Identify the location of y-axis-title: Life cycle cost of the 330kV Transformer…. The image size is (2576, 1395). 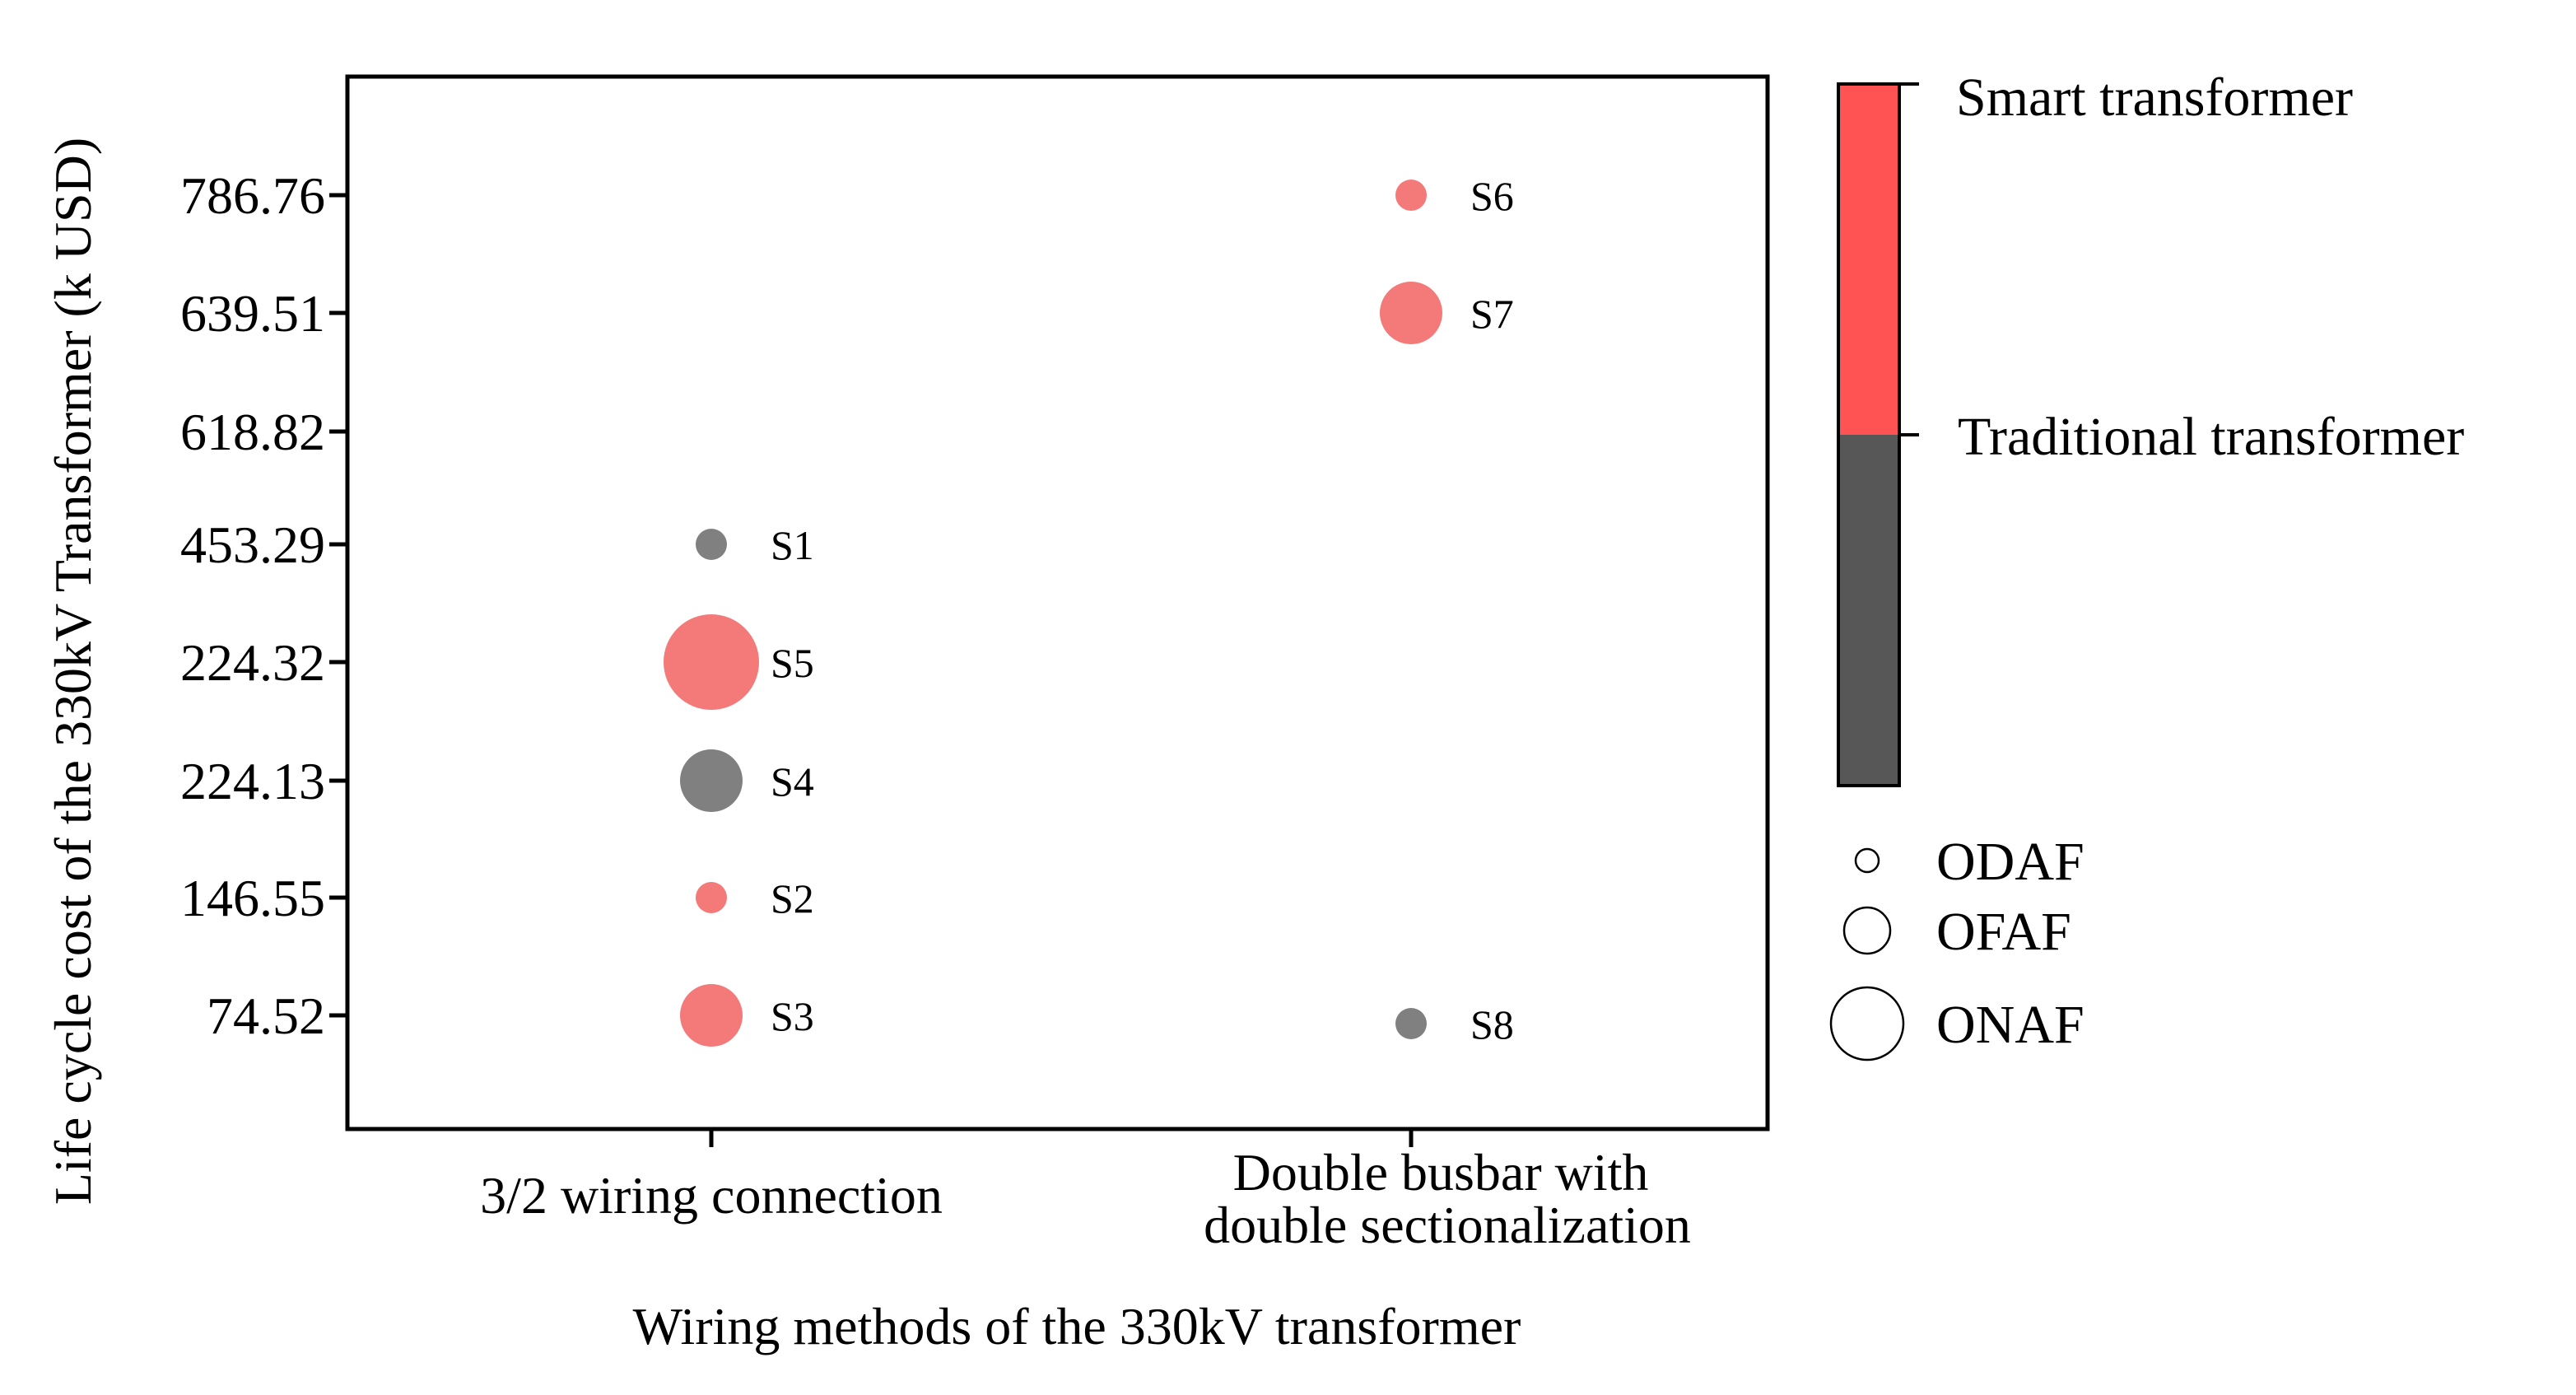
(73, 671).